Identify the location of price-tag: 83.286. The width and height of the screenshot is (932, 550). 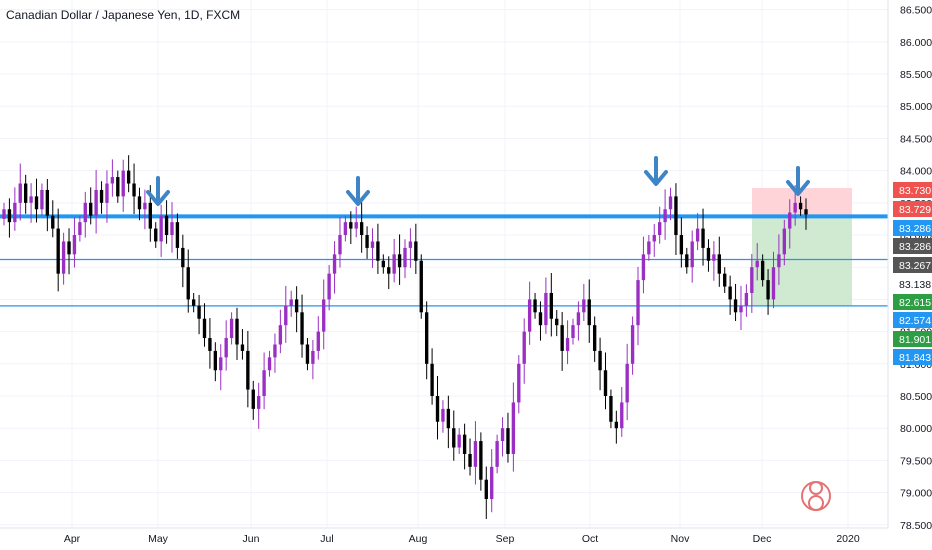
(912, 228).